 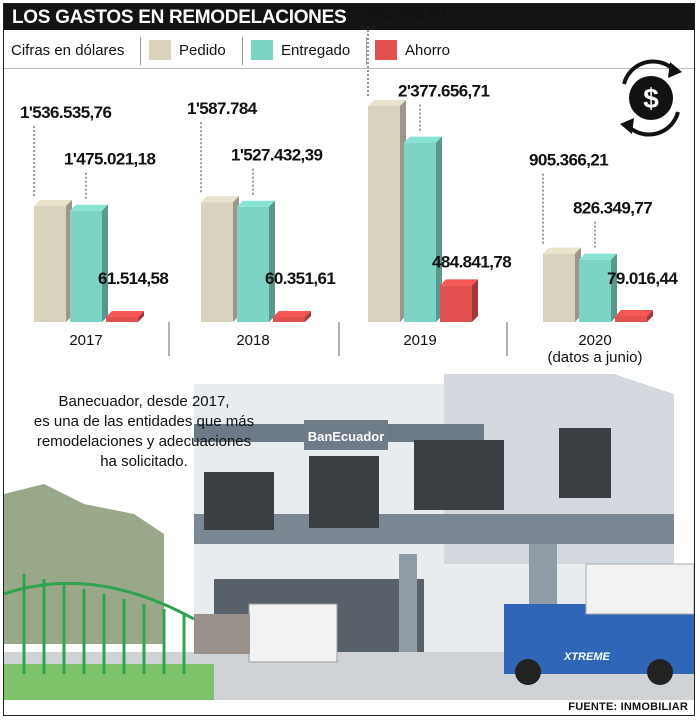 I want to click on data-label-ahorro: 484.841,78, so click(x=471, y=261).